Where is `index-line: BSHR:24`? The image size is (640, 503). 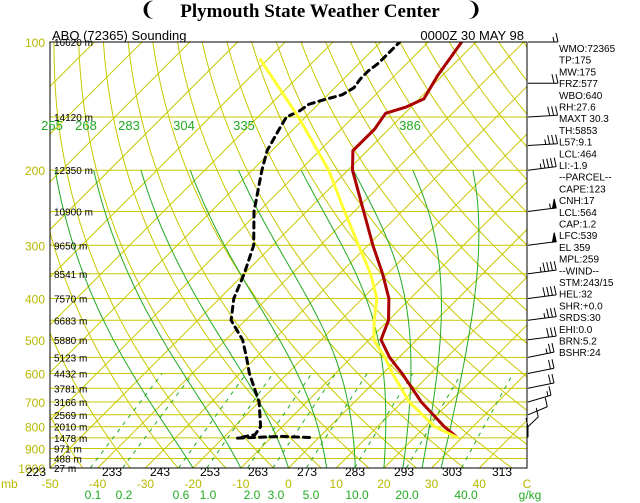
index-line: BSHR:24 is located at coordinates (580, 353).